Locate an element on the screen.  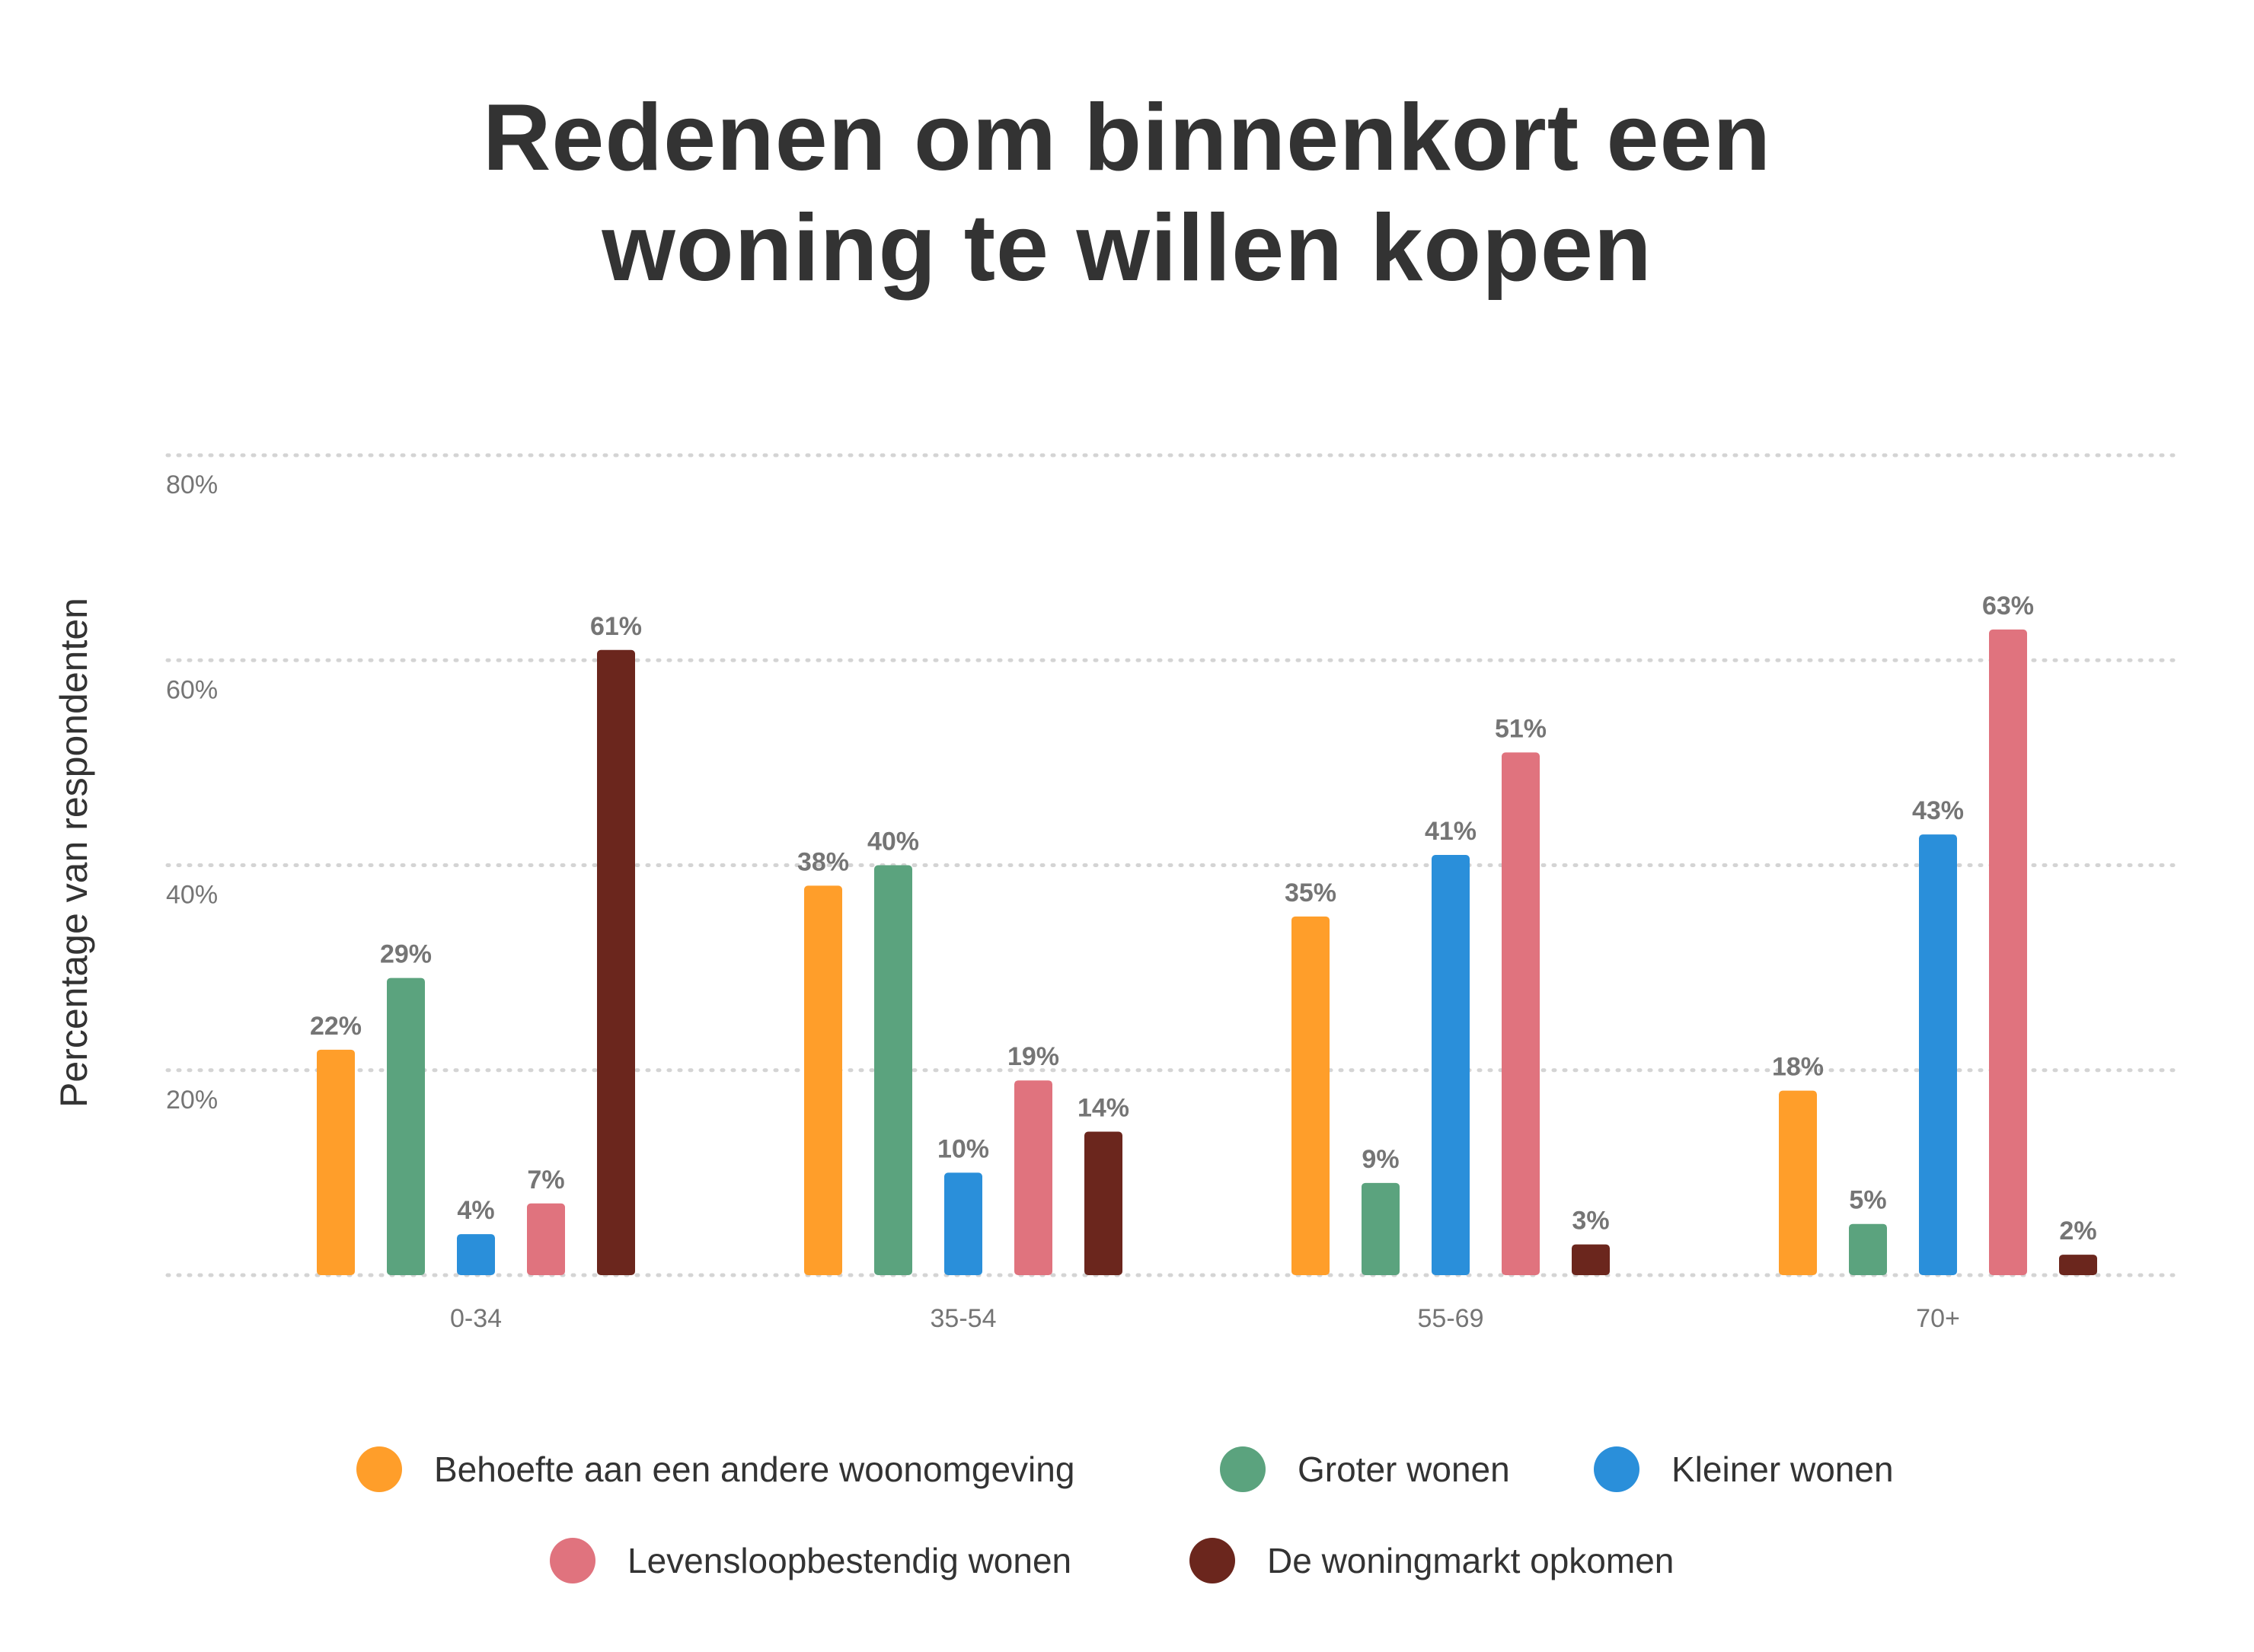
chart-title-line-2: woning te willen kopen is located at coordinates (1127, 248).